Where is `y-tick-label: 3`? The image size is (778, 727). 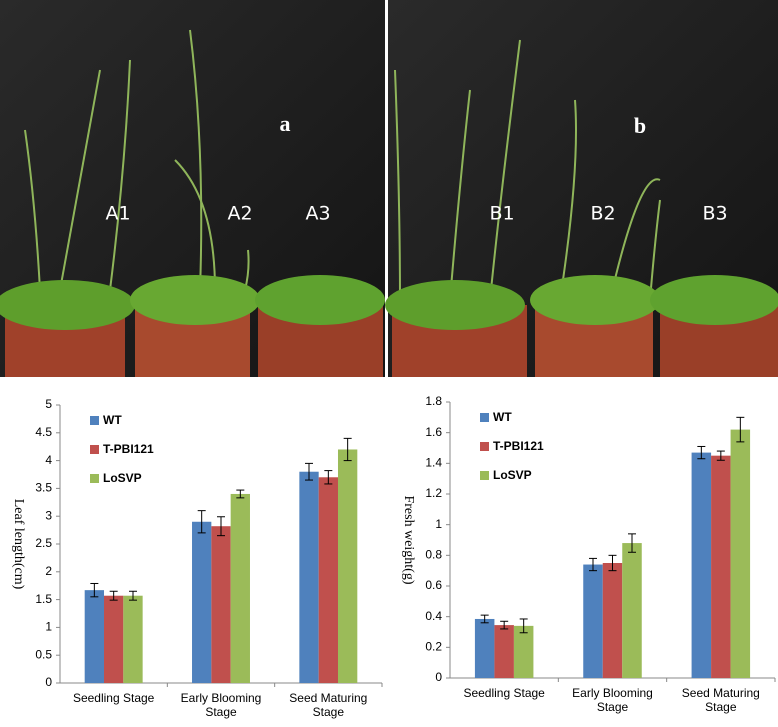
y-tick-label: 3 is located at coordinates (48, 515).